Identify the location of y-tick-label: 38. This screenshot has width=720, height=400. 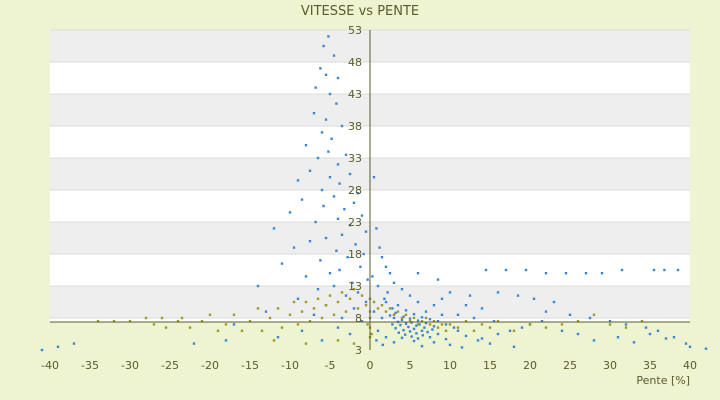
(355, 126).